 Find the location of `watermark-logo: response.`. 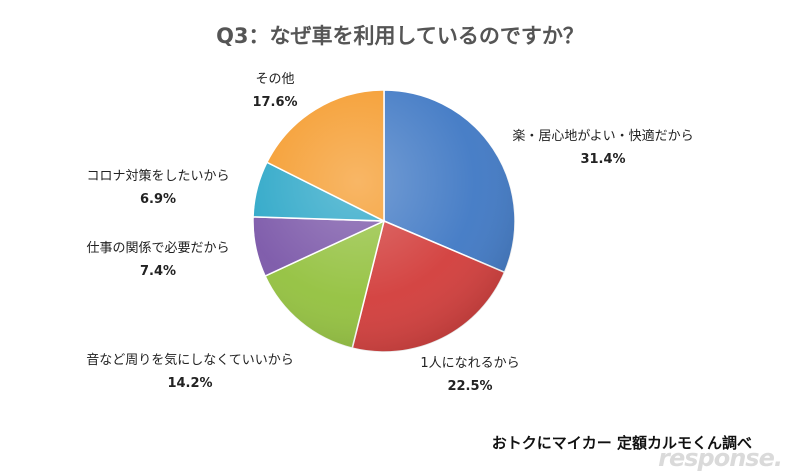

watermark-logo: response. is located at coordinates (720, 458).